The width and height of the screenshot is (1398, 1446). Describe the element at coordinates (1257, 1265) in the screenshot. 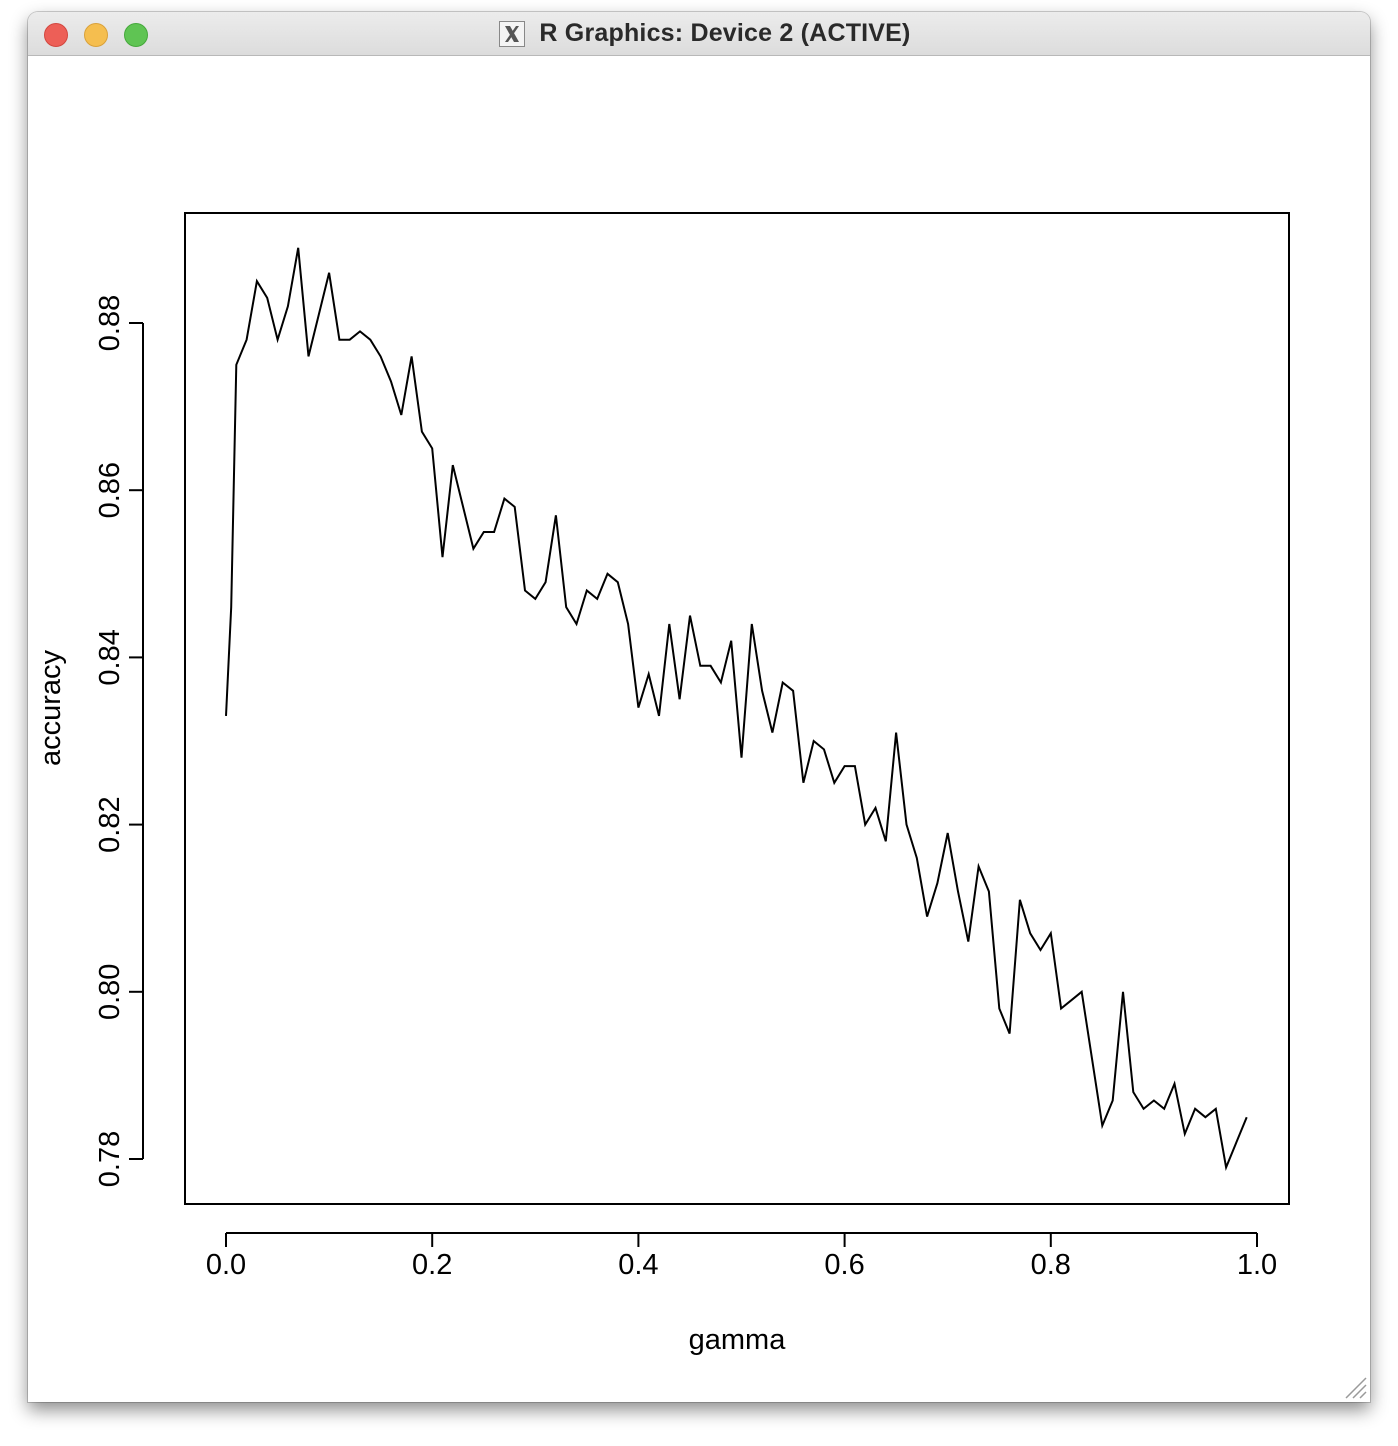

I see `x-tick-label: 1.0` at that location.